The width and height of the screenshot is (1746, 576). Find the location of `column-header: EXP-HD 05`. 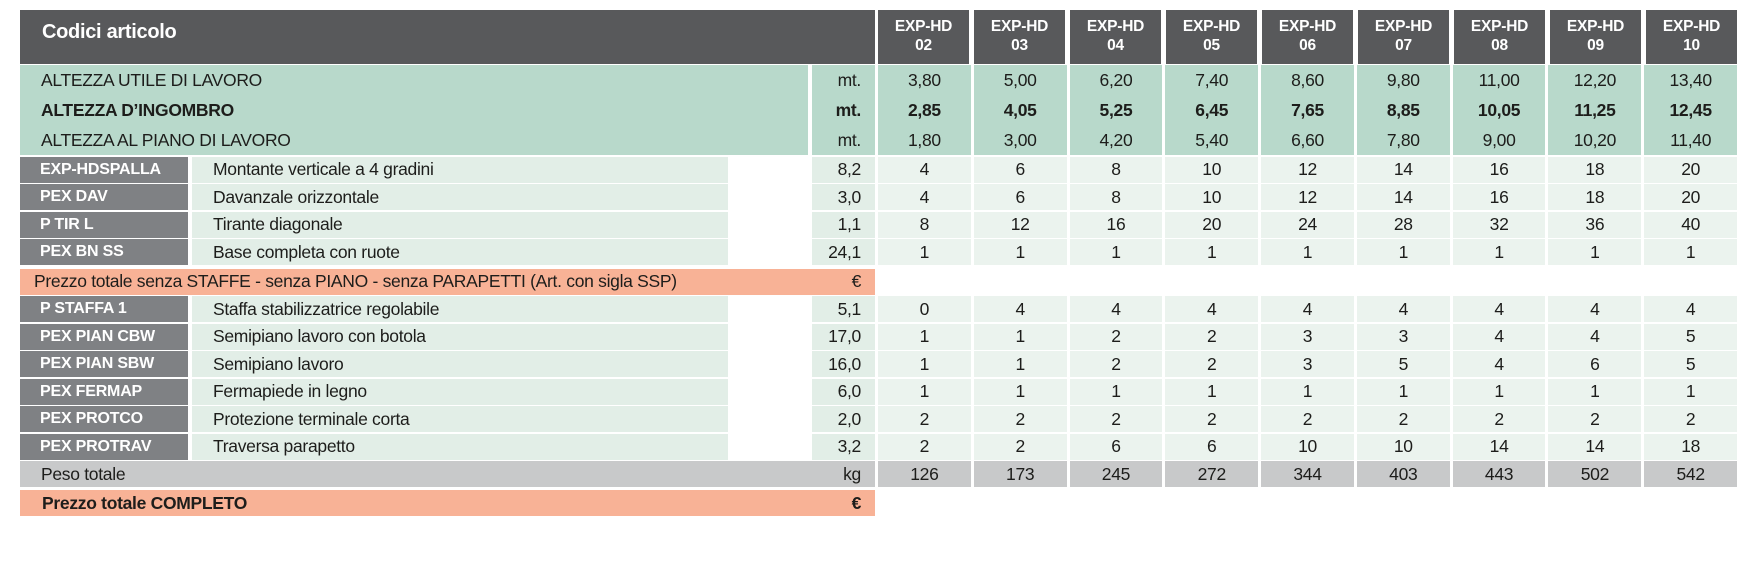

column-header: EXP-HD 05 is located at coordinates (1211, 37).